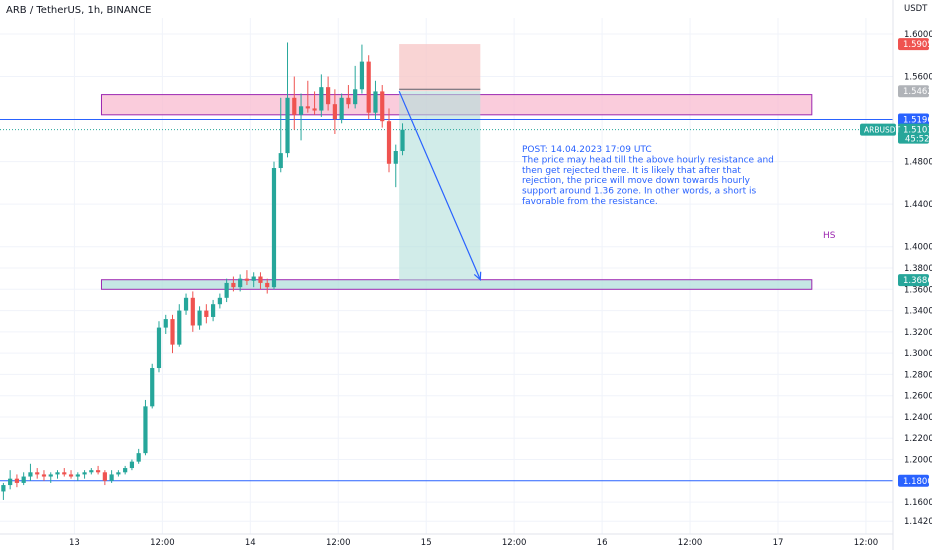 This screenshot has height=550, width=932. What do you see at coordinates (602, 543) in the screenshot?
I see `time-tick-label: 16` at bounding box center [602, 543].